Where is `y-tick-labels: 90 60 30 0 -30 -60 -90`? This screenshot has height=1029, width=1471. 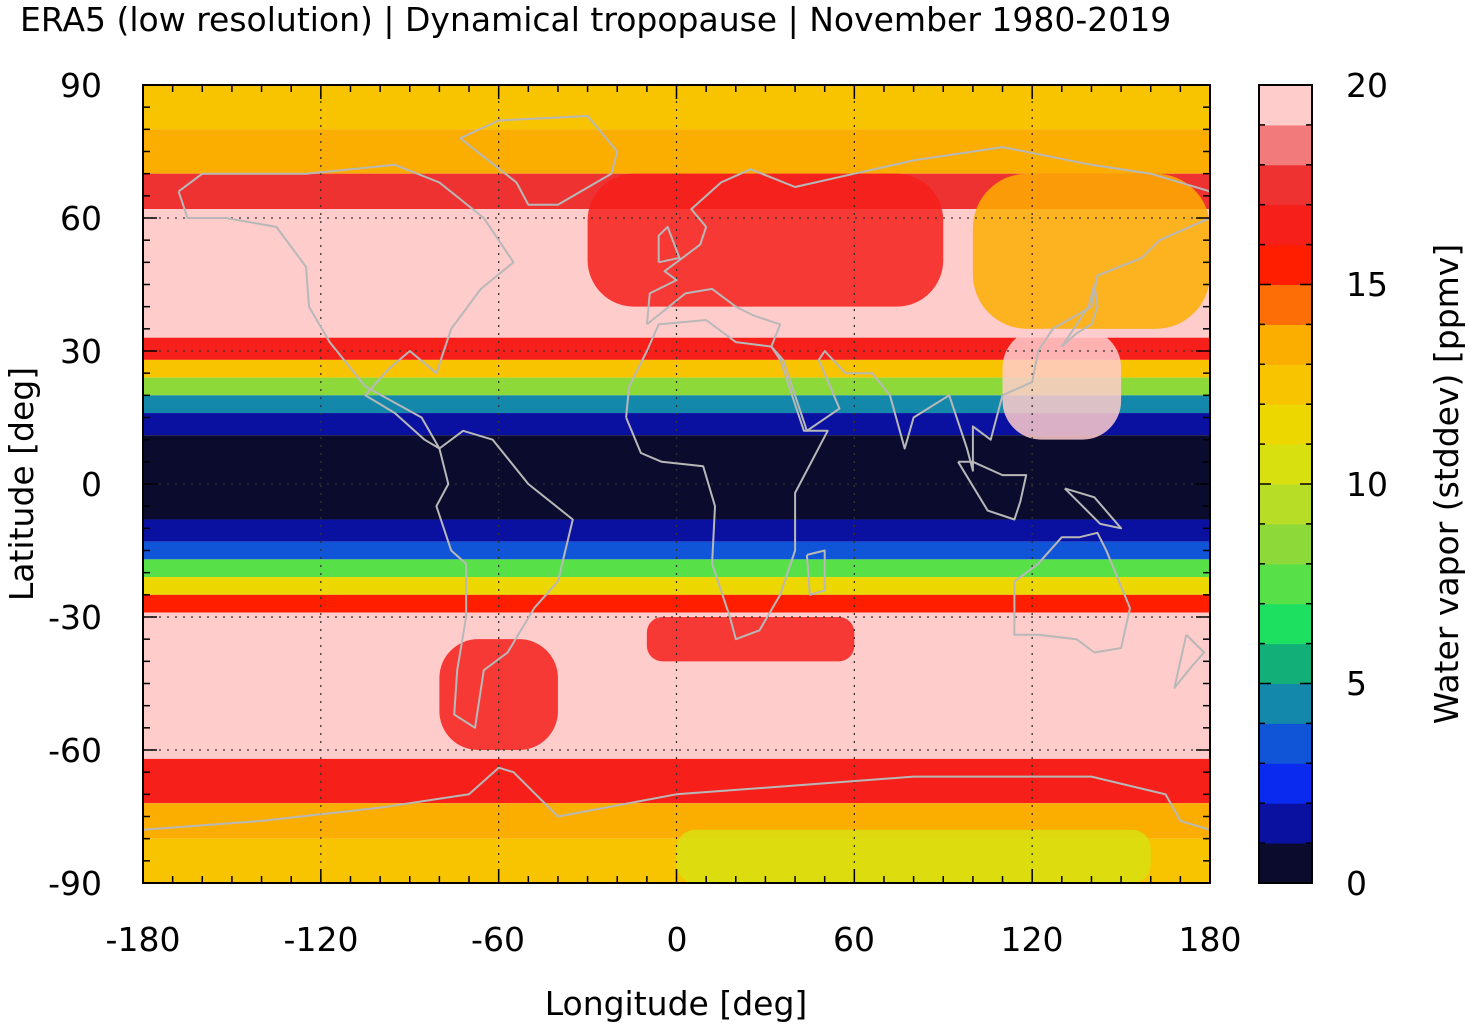 y-tick-labels: 90 60 30 0 -30 -60 -90 is located at coordinates (75, 484).